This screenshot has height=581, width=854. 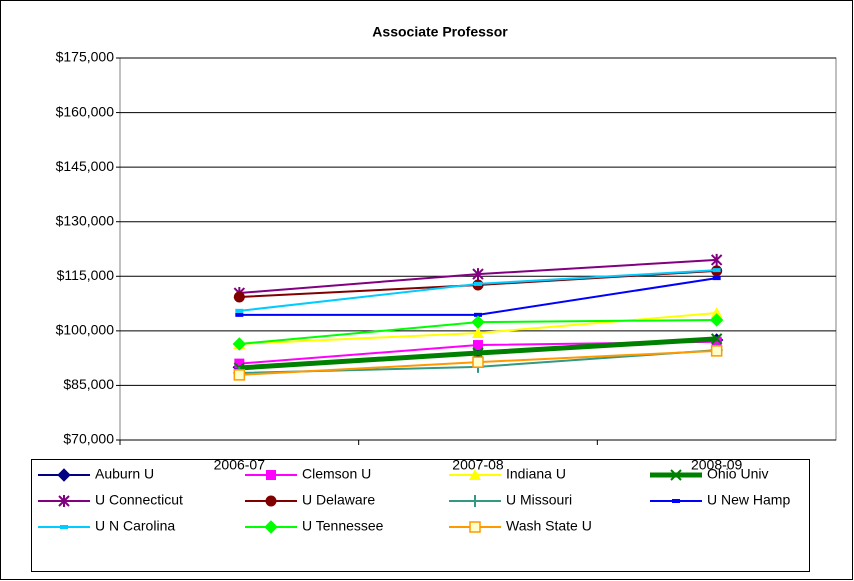 I want to click on y-tick-label: $115,000, so click(x=86, y=275).